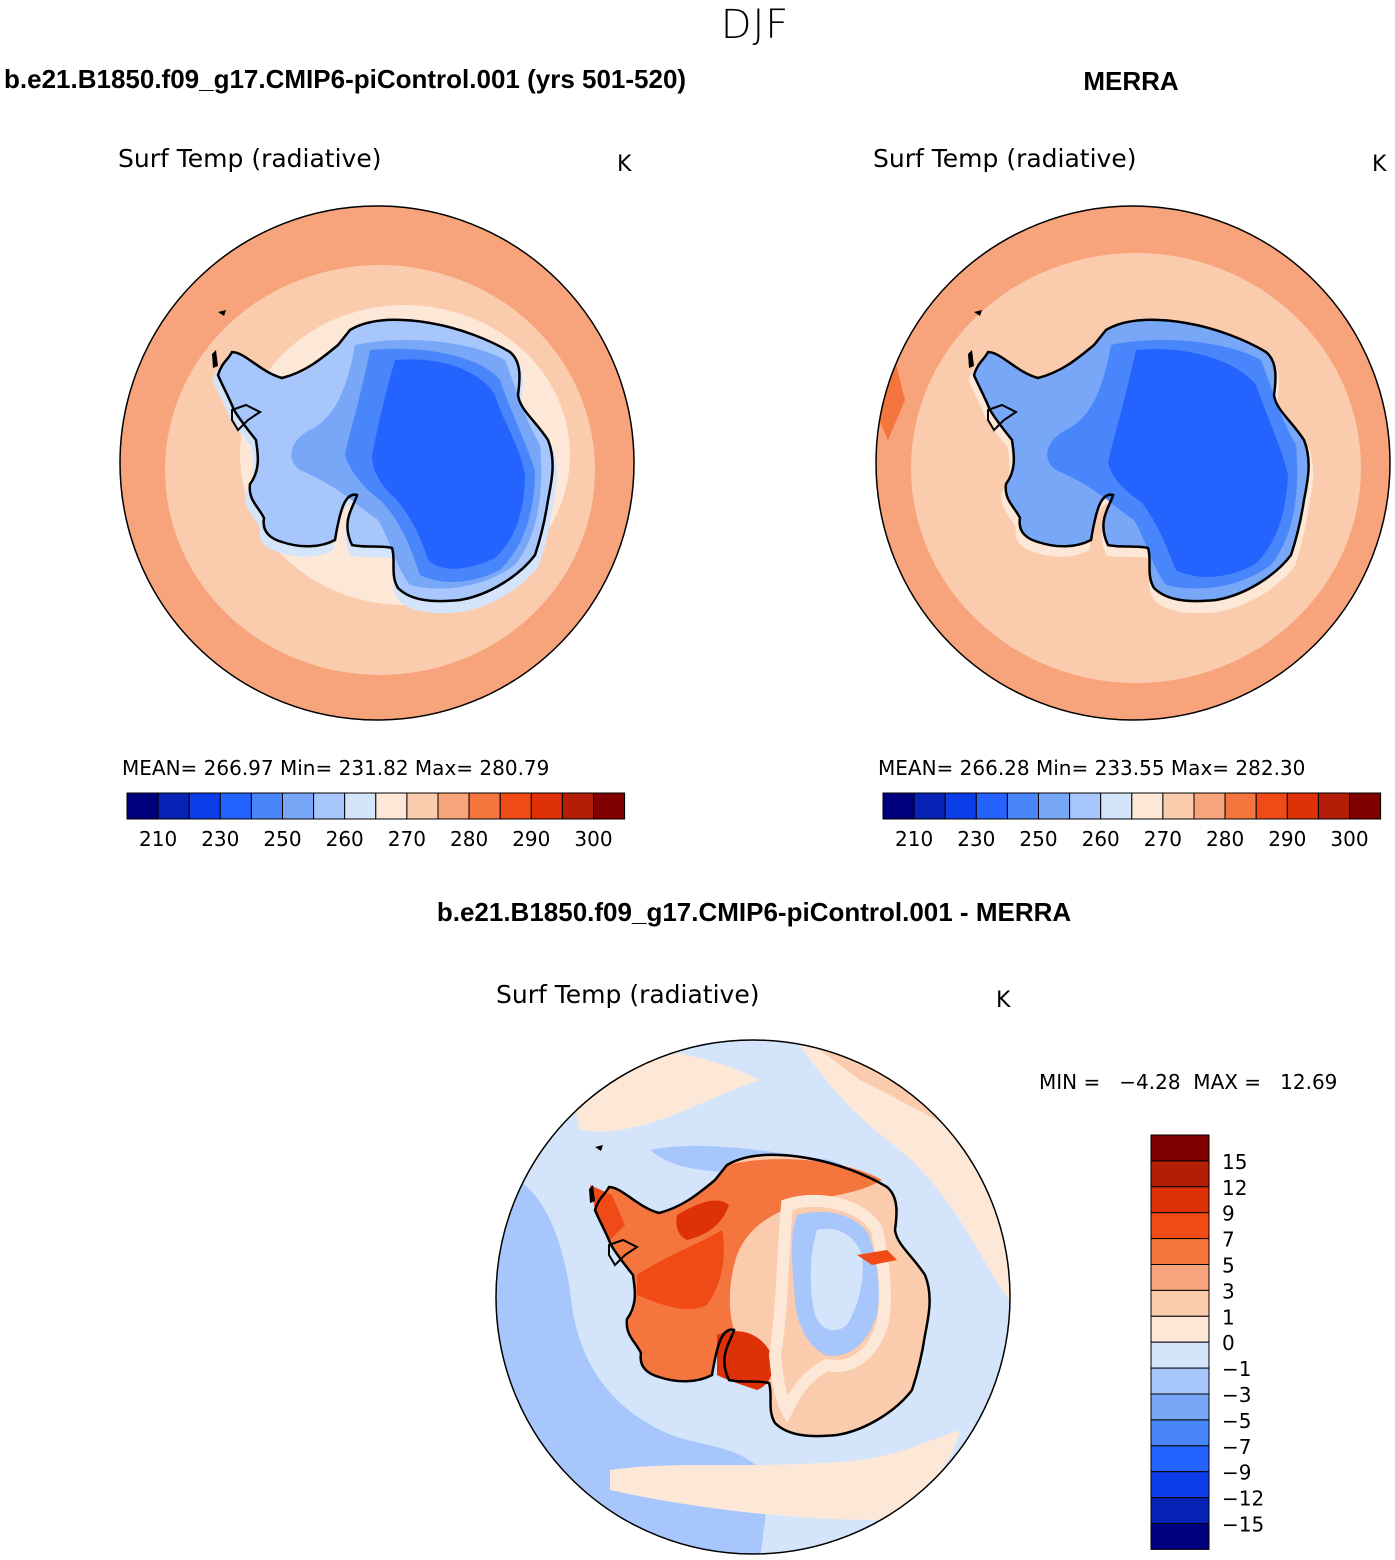 The height and width of the screenshot is (1560, 1395). I want to click on page-title: DJF, so click(755, 25).